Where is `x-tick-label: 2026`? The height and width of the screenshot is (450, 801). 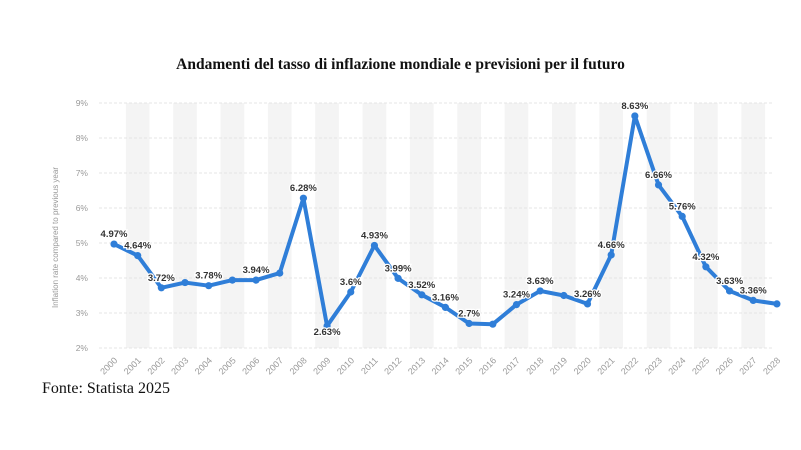
x-tick-label: 2026 is located at coordinates (724, 365).